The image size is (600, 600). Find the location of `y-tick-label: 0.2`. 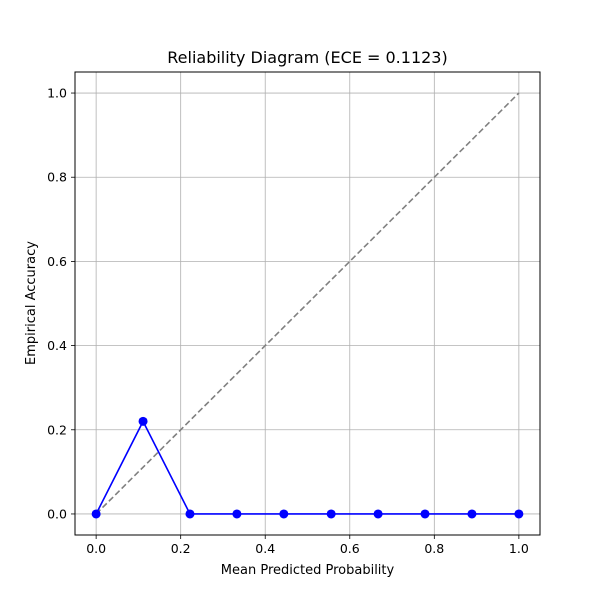

y-tick-label: 0.2 is located at coordinates (57, 429).